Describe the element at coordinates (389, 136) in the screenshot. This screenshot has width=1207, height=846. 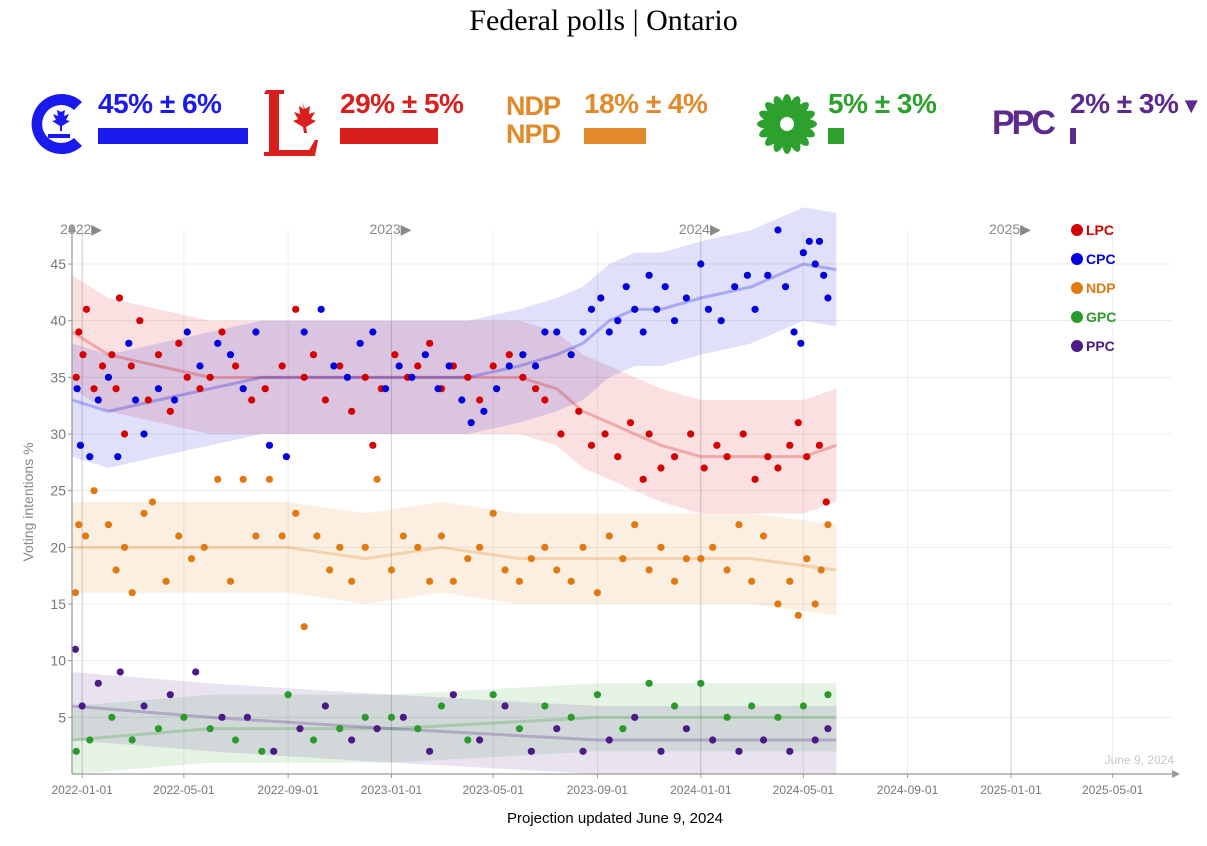
I see `lpc-bar` at that location.